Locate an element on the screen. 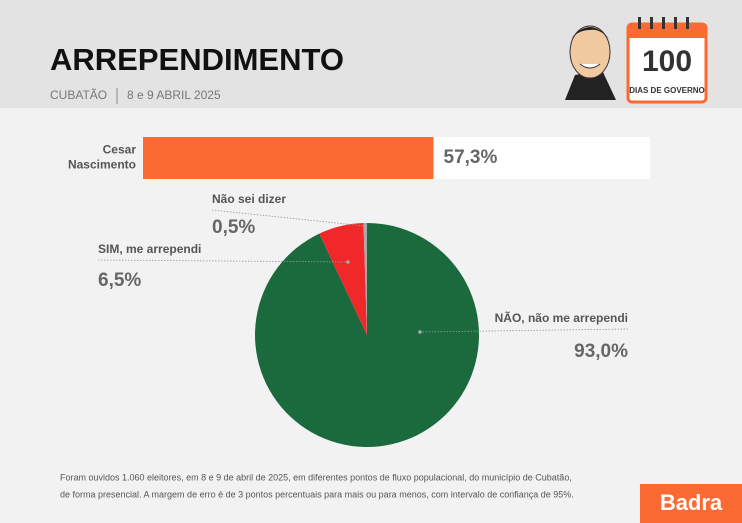  logo-box is located at coordinates (691, 503).